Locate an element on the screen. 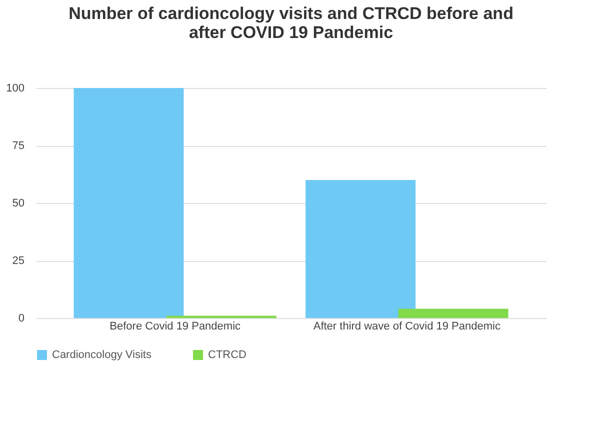 The height and width of the screenshot is (428, 595). x-tick-label: Before Covid 19 Pandemic is located at coordinates (176, 326).